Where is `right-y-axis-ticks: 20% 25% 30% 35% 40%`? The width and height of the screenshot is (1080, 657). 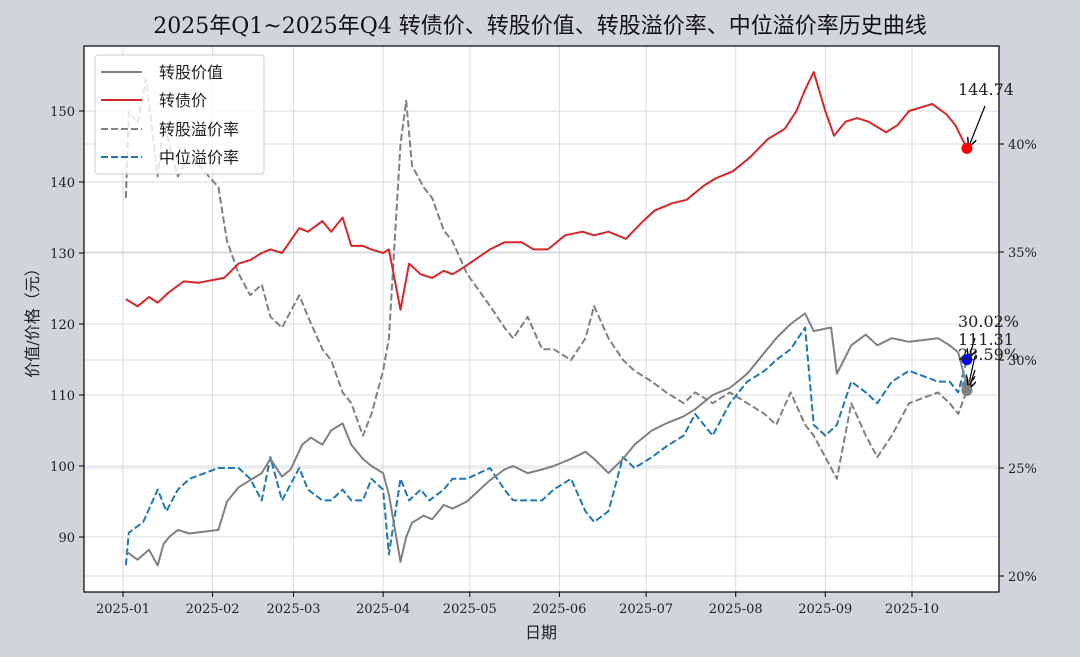 right-y-axis-ticks: 20% 25% 30% 35% 40% is located at coordinates (1018, 361).